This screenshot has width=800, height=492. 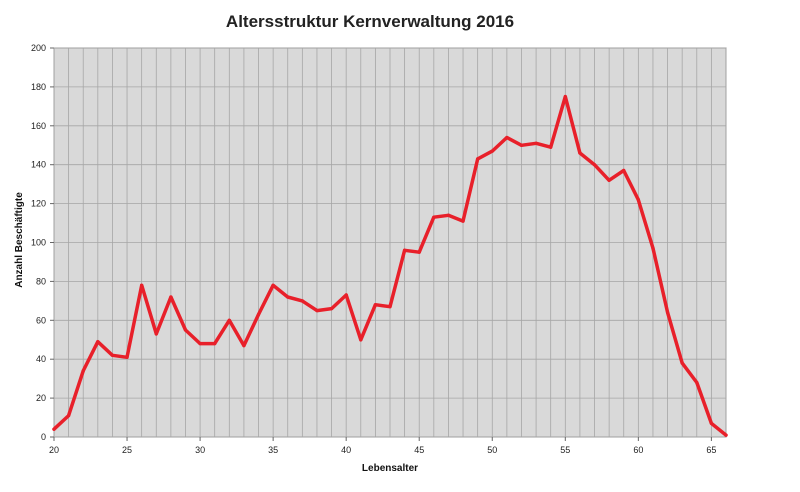 I want to click on y-tick-label: 80, so click(x=41, y=281).